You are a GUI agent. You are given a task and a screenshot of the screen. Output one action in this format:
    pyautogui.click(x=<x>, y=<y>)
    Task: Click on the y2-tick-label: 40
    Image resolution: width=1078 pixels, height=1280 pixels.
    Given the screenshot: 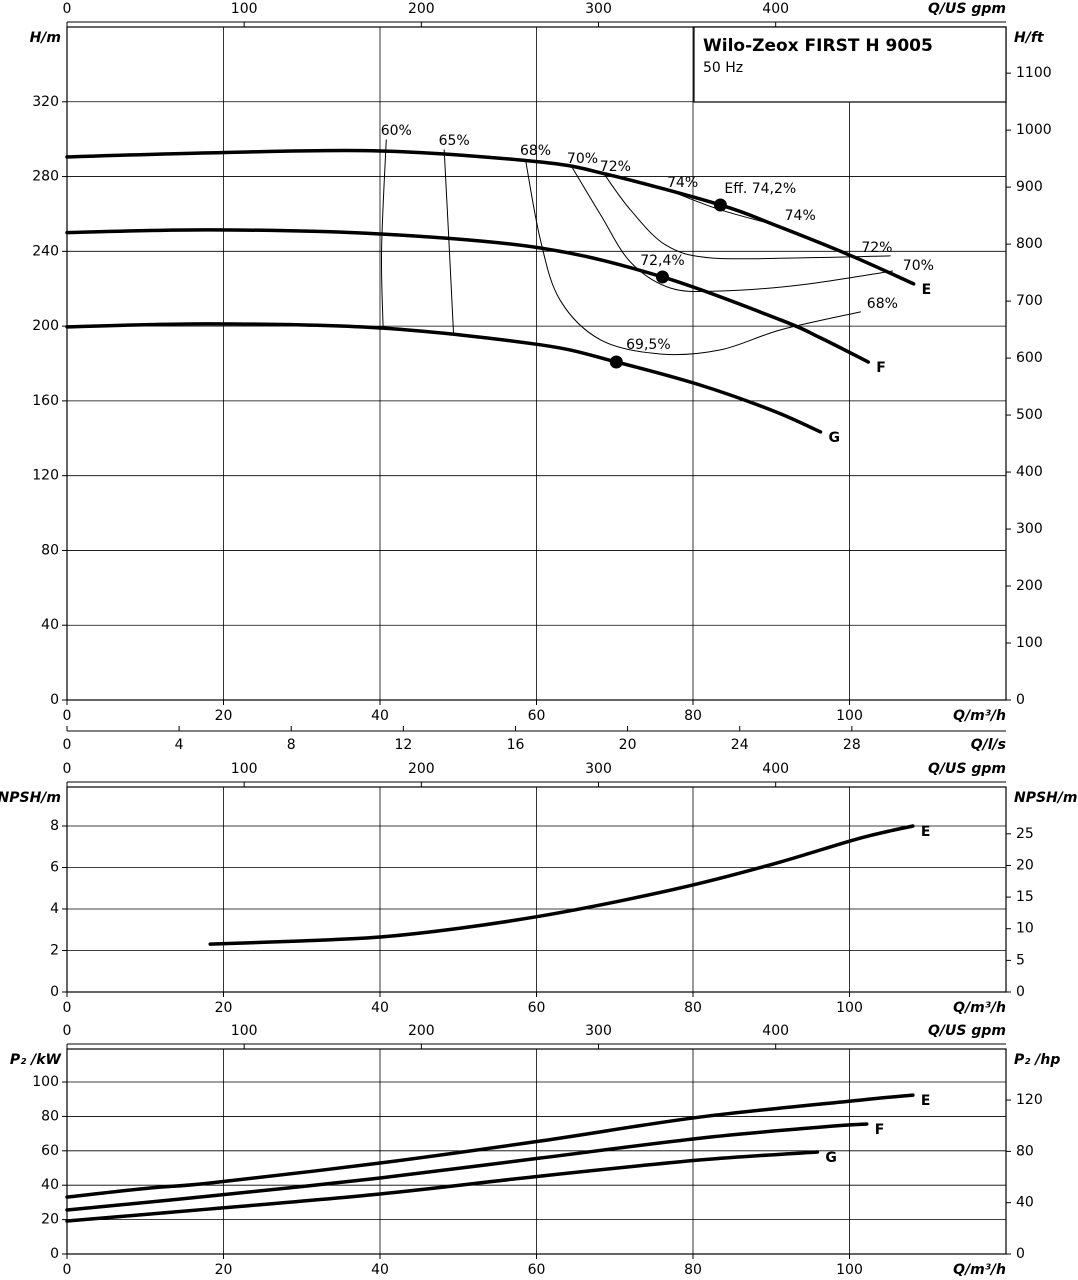 What is the action you would take?
    pyautogui.click(x=1025, y=1203)
    